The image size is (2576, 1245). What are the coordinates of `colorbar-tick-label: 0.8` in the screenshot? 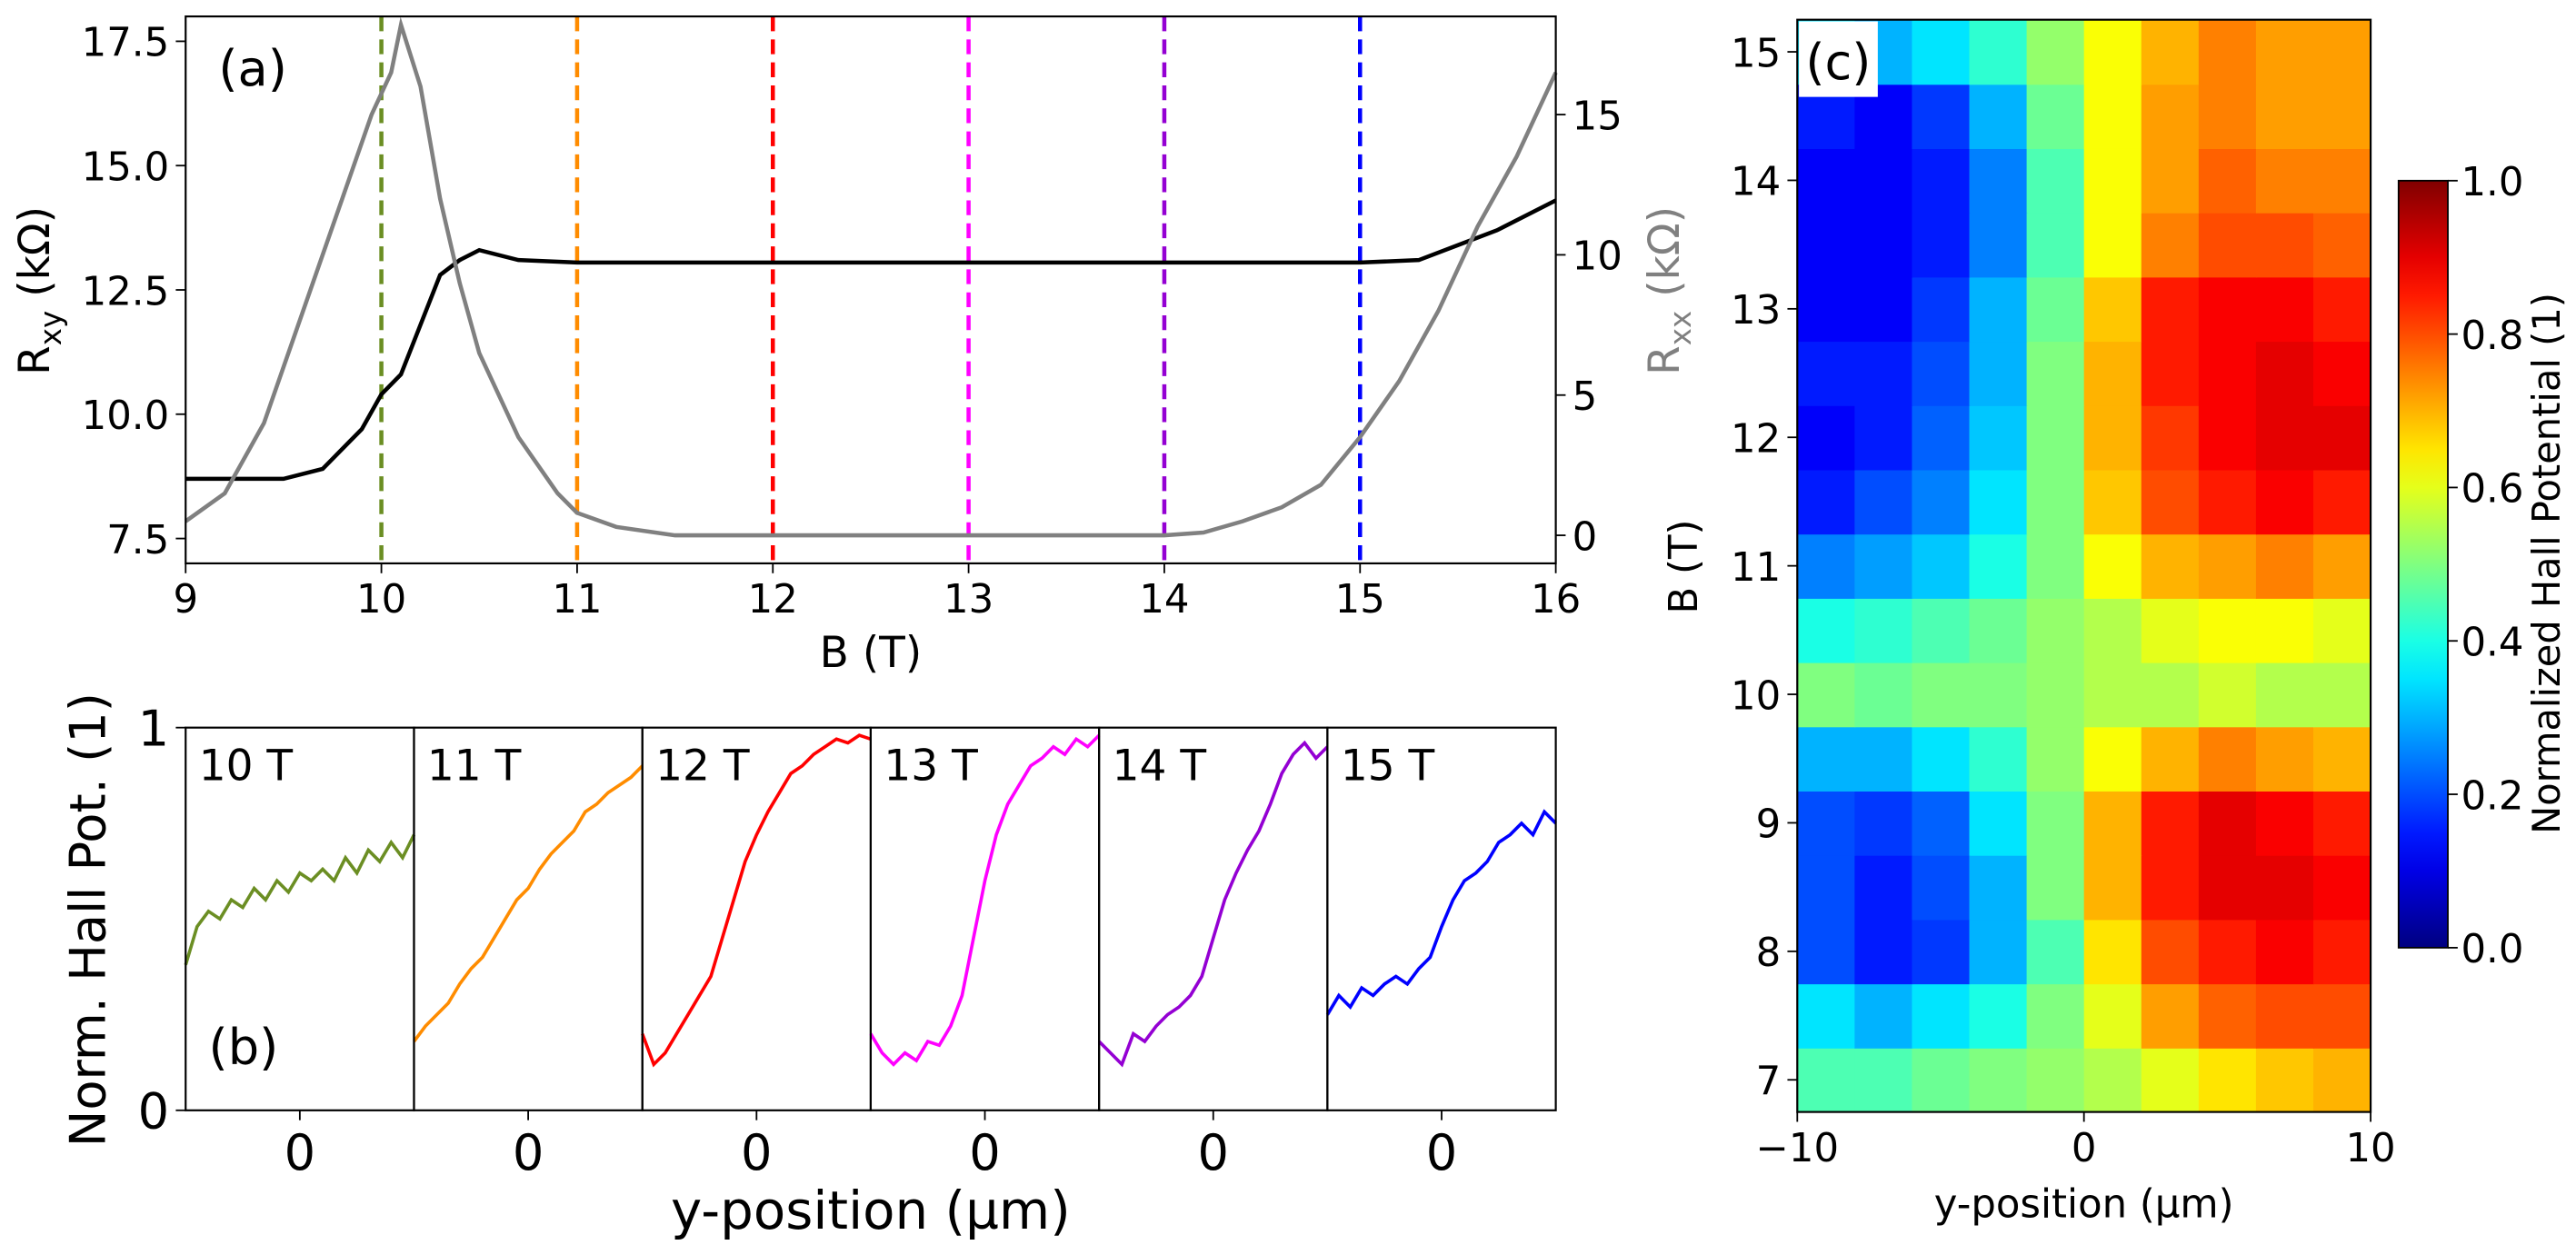 It's located at (2492, 336).